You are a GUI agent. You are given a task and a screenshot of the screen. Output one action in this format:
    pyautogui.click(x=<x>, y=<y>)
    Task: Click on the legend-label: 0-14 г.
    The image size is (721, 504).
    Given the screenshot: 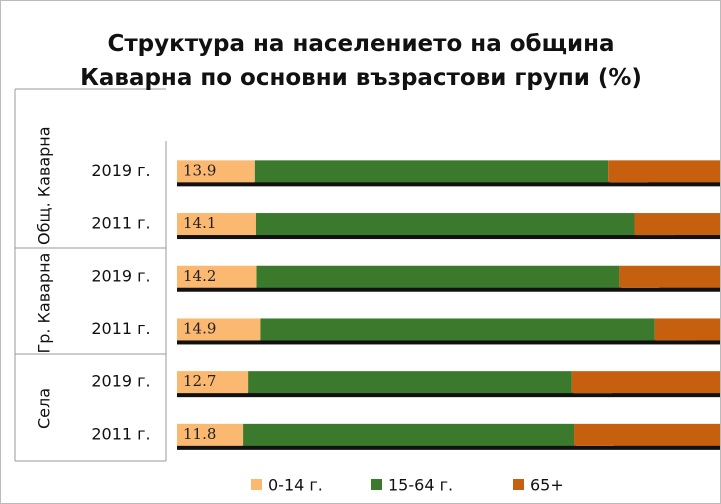 What is the action you would take?
    pyautogui.click(x=295, y=485)
    